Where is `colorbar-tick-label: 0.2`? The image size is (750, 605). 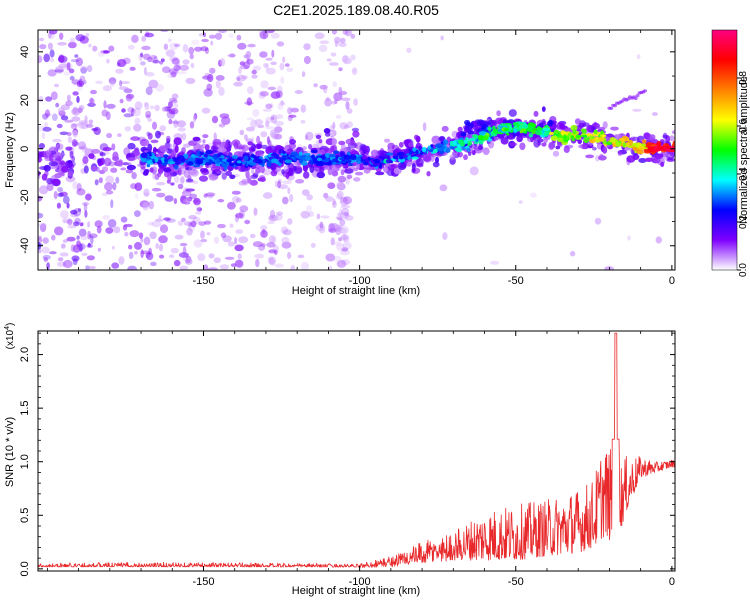
colorbar-tick-label: 0.2 is located at coordinates (743, 222).